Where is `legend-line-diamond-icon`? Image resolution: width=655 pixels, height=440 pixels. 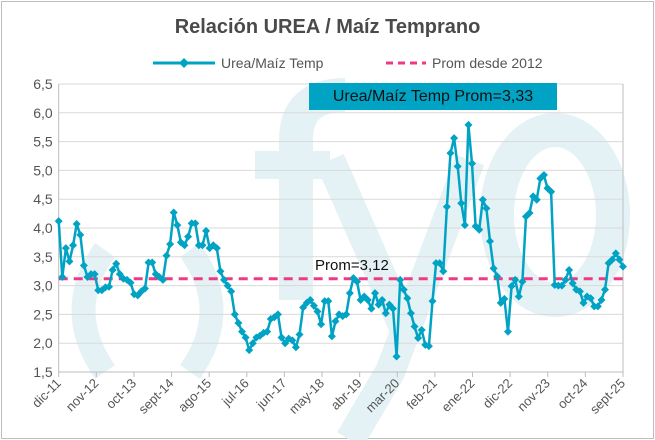
legend-line-diamond-icon is located at coordinates (184, 63).